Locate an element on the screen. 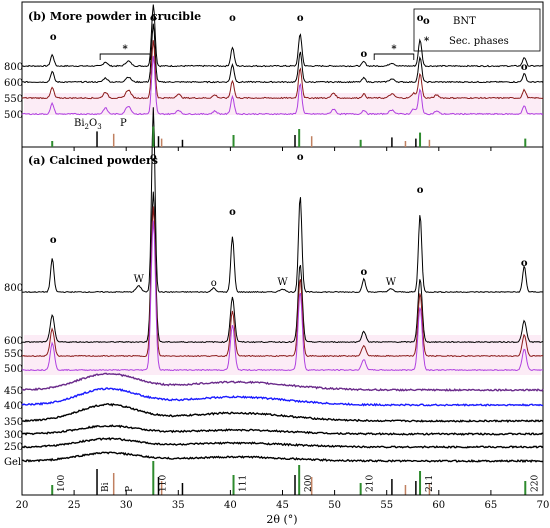 The height and width of the screenshot is (528, 550). panel-a-title: (a) Calcined powders is located at coordinates (93, 160).